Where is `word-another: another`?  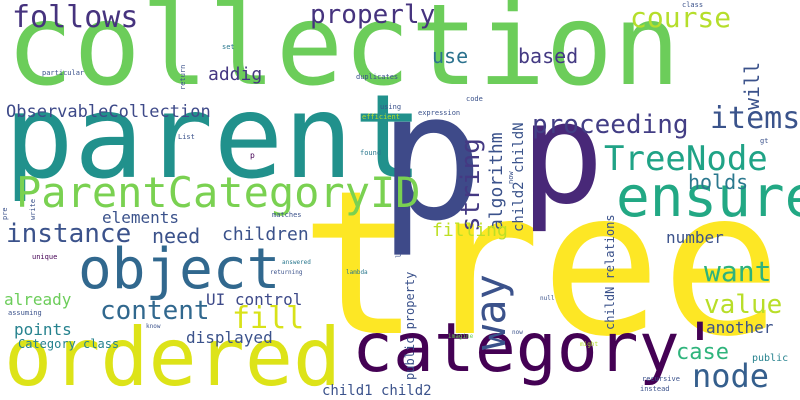 word-another: another is located at coordinates (740, 327).